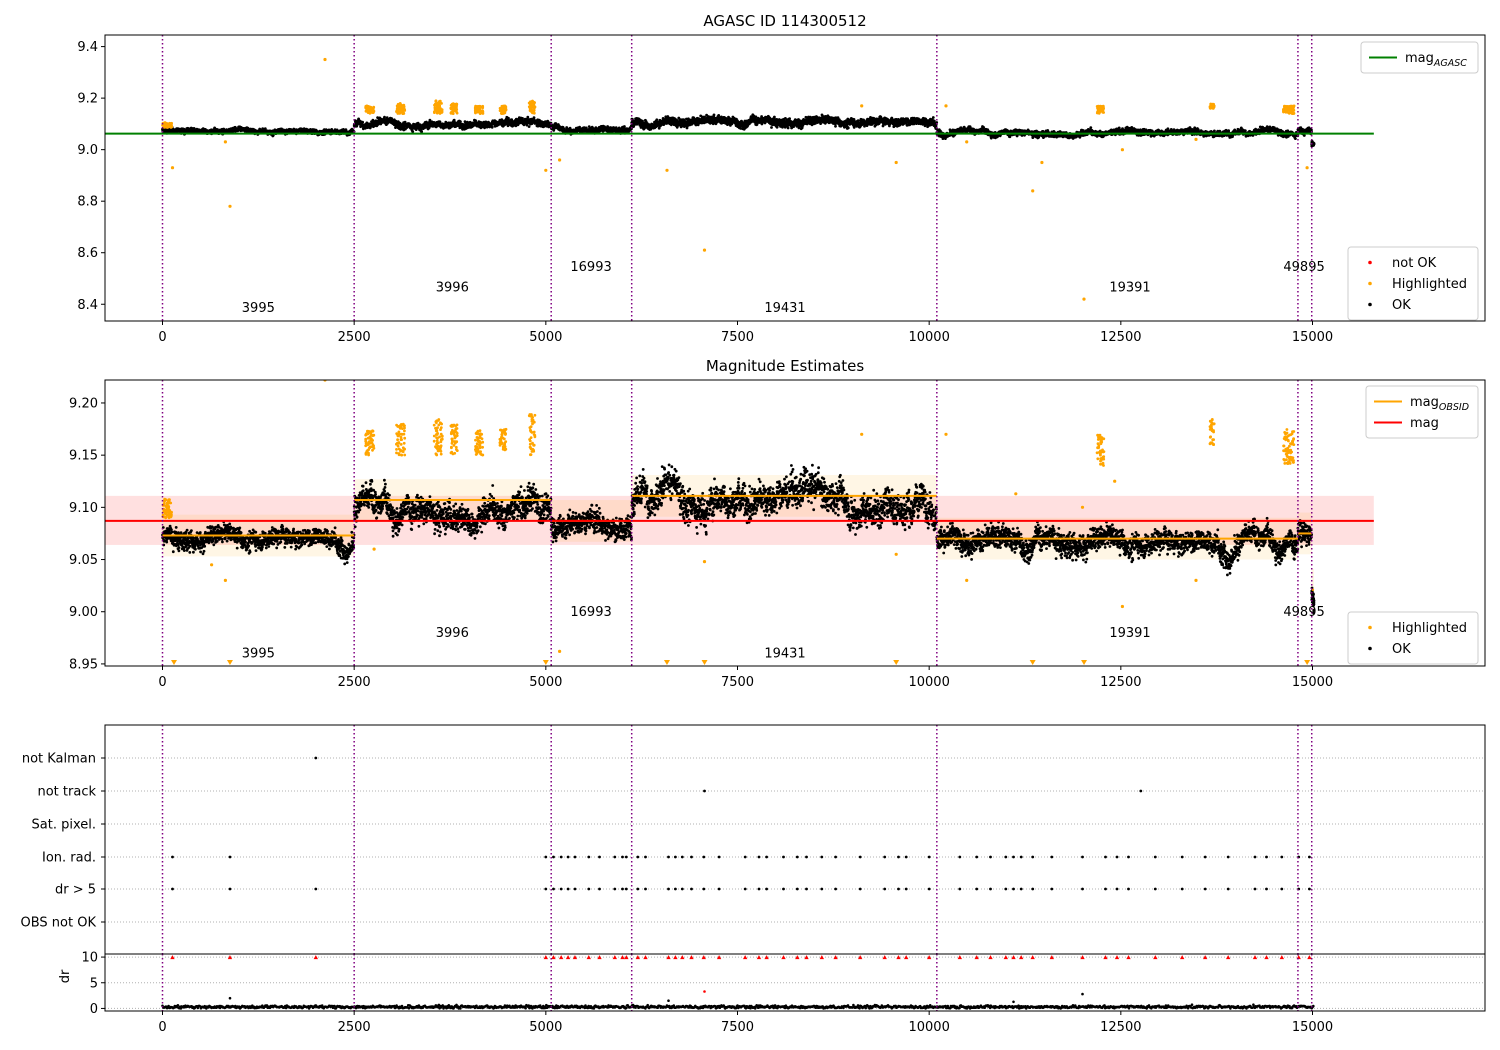 Image resolution: width=1500 pixels, height=1050 pixels. I want to click on ok-points, so click(738, 130).